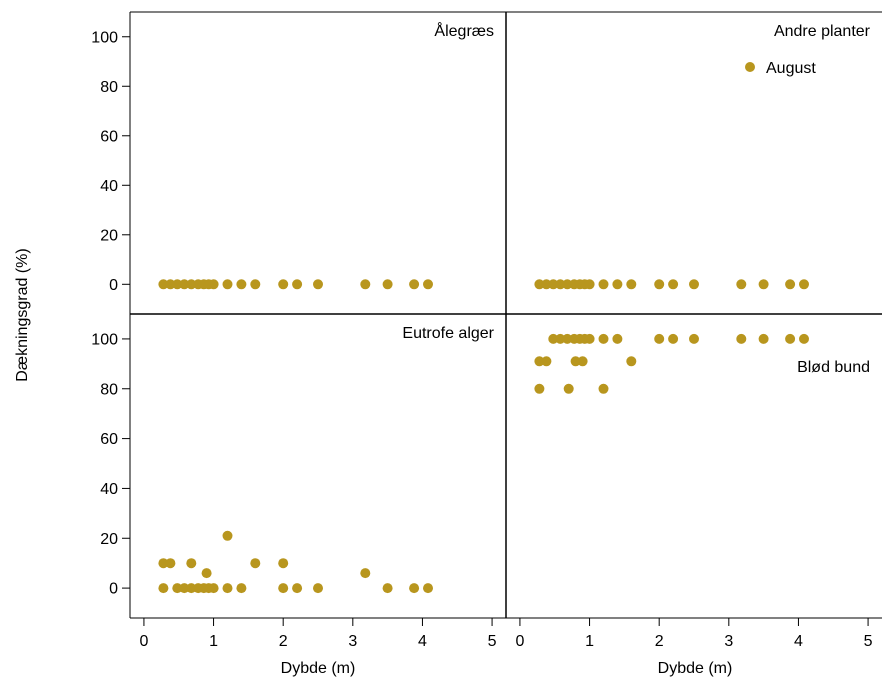 This screenshot has width=882, height=684. What do you see at coordinates (326, 155) in the screenshot?
I see `panel-alegraes: Ålegræs` at bounding box center [326, 155].